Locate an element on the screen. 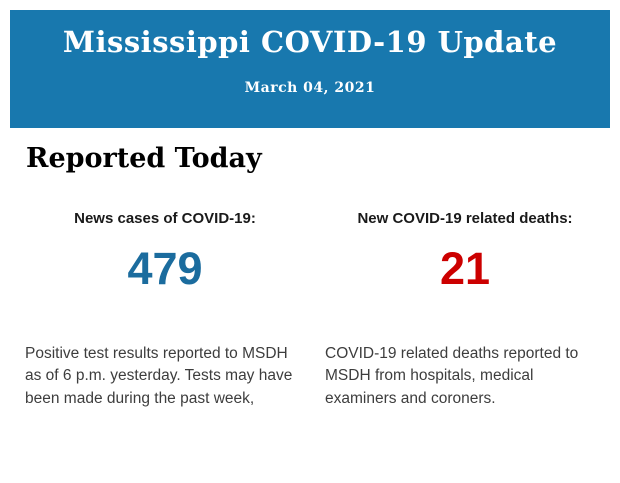 Image resolution: width=620 pixels, height=483 pixels. new-cases-value: 479 is located at coordinates (165, 268).